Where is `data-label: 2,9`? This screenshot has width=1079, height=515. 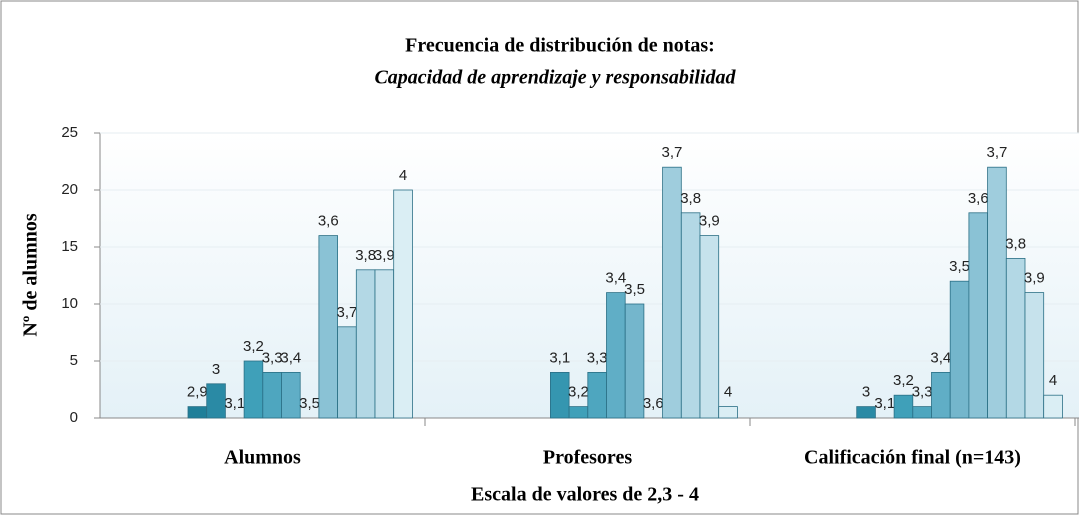 data-label: 2,9 is located at coordinates (197, 392).